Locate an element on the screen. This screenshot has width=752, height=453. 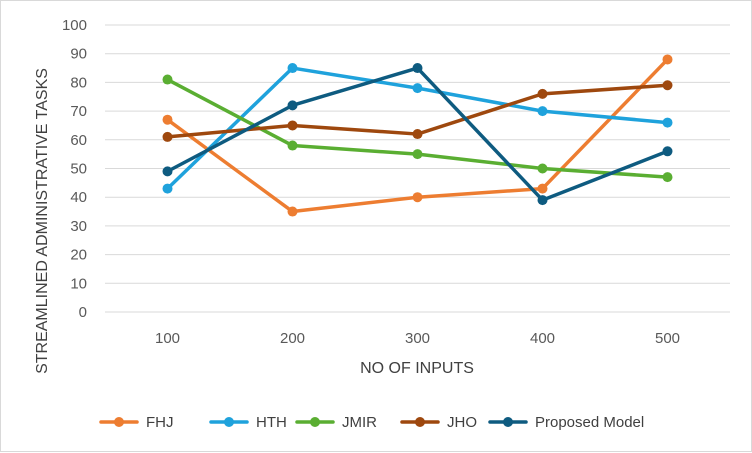
y-tick-label: 0 is located at coordinates (83, 312).